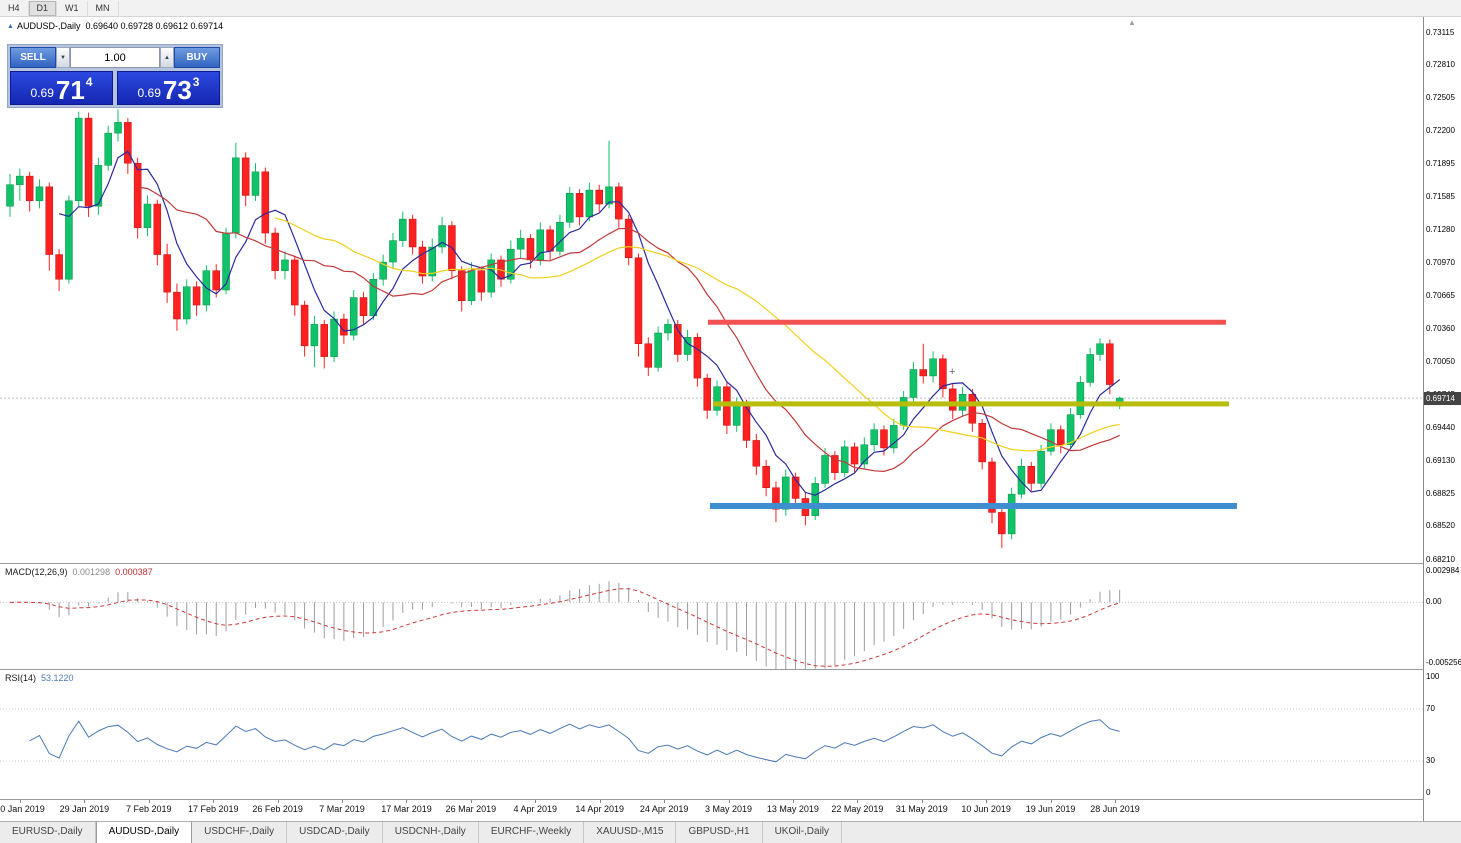 This screenshot has width=1461, height=843. I want to click on volume-increment-button: ▲, so click(167, 57).